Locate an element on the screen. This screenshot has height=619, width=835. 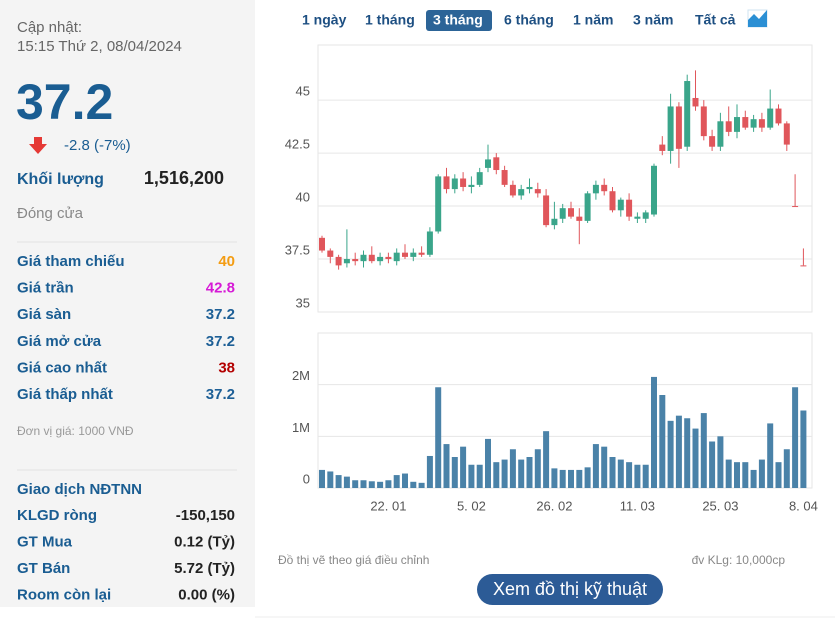
y-tick-label: 45 is located at coordinates (303, 91).